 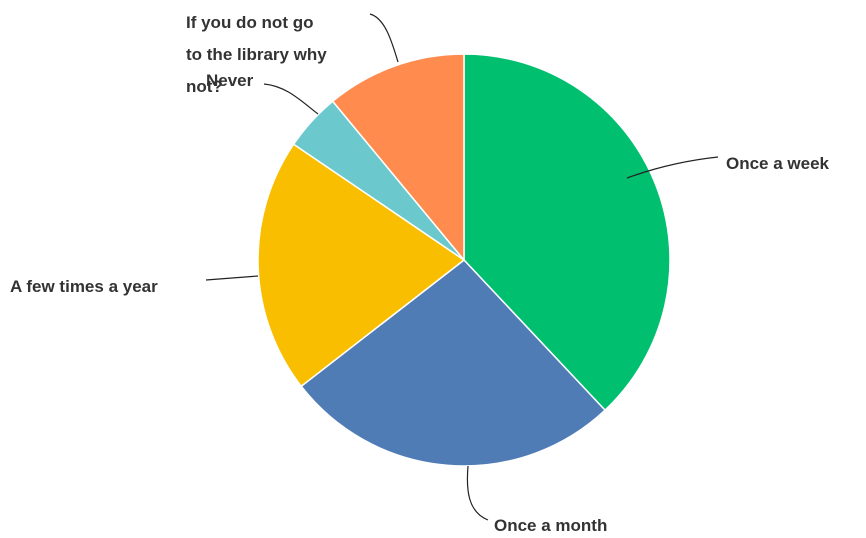 What do you see at coordinates (204, 86) in the screenshot?
I see `slice-label-why-not-line-3: not?` at bounding box center [204, 86].